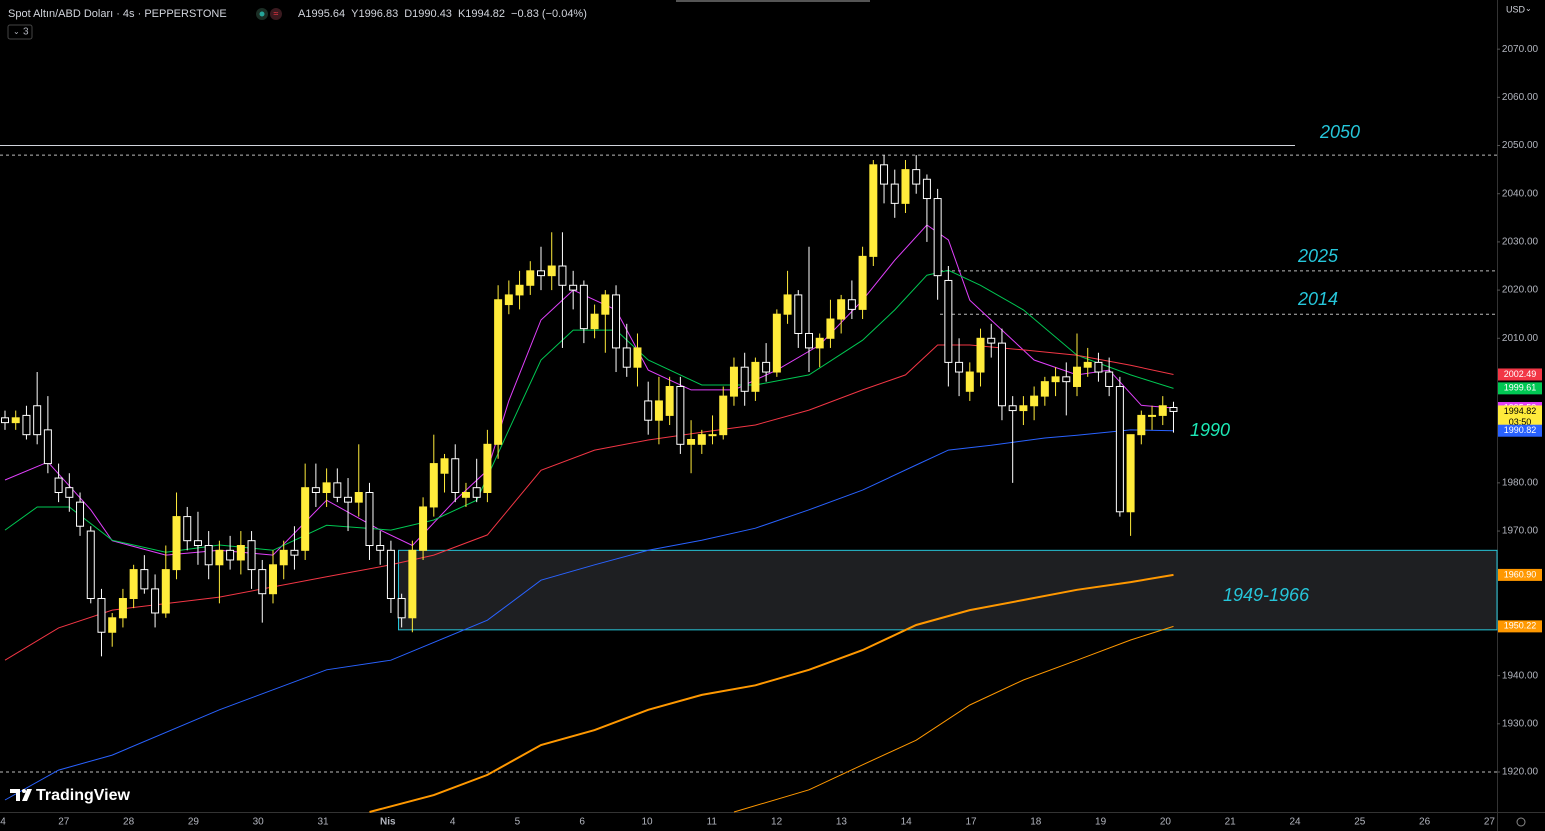  What do you see at coordinates (1166, 822) in the screenshot?
I see `x-tick-label: 20` at bounding box center [1166, 822].